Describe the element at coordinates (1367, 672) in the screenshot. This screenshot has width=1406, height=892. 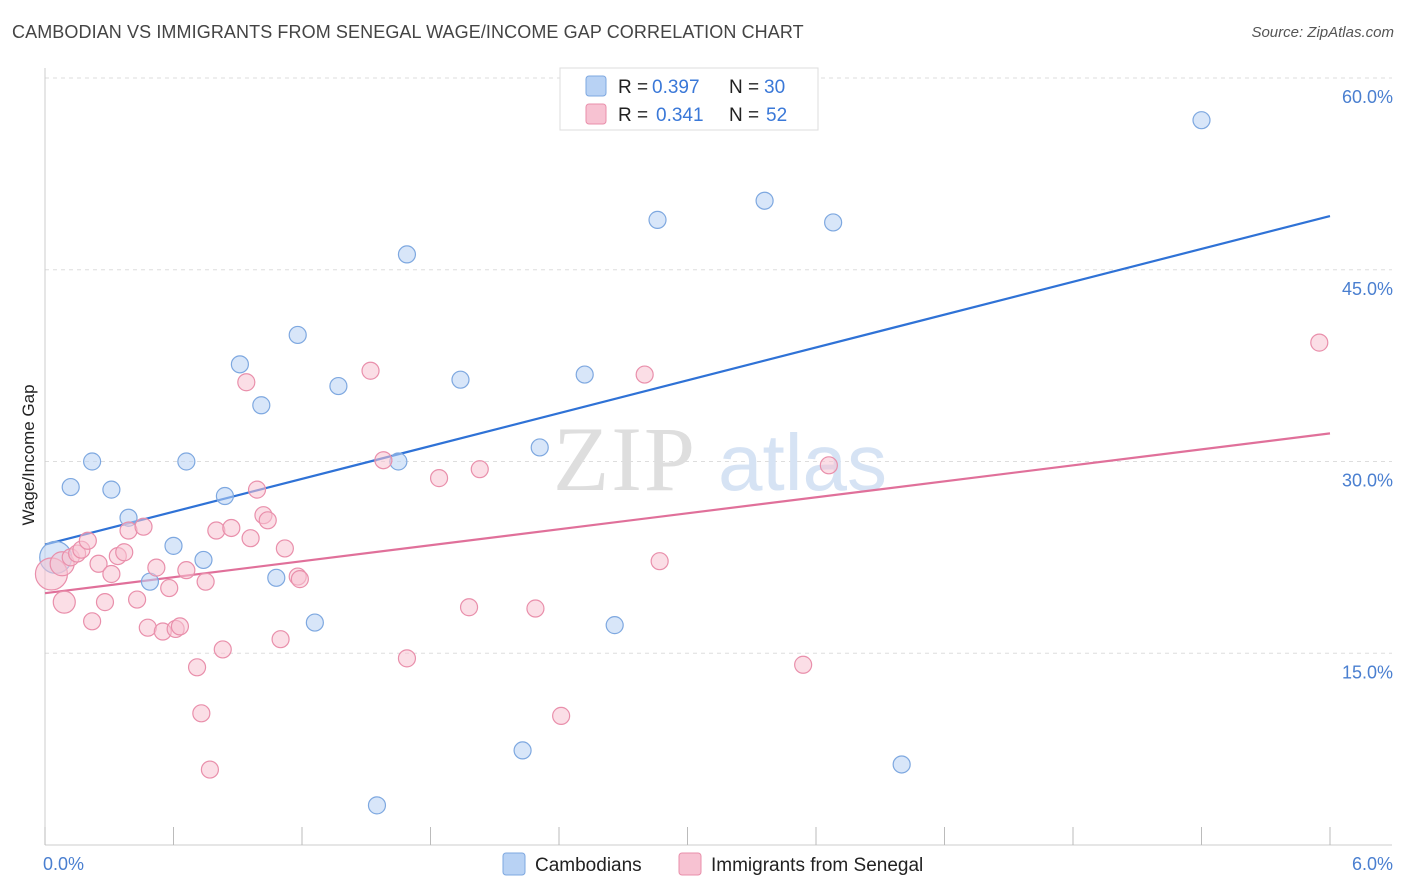
I see `y-tick-label-0: 15.0%` at that location.